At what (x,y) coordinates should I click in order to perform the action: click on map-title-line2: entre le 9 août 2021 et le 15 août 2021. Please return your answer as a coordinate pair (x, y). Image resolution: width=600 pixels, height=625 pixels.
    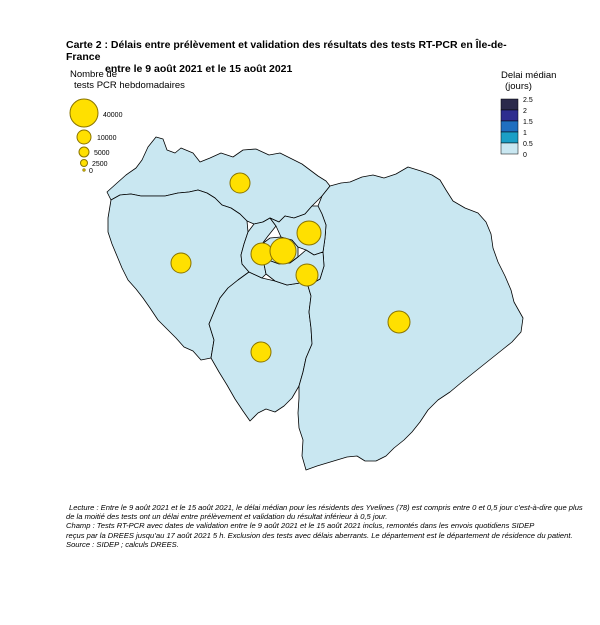
    Looking at the image, I should click on (199, 69).